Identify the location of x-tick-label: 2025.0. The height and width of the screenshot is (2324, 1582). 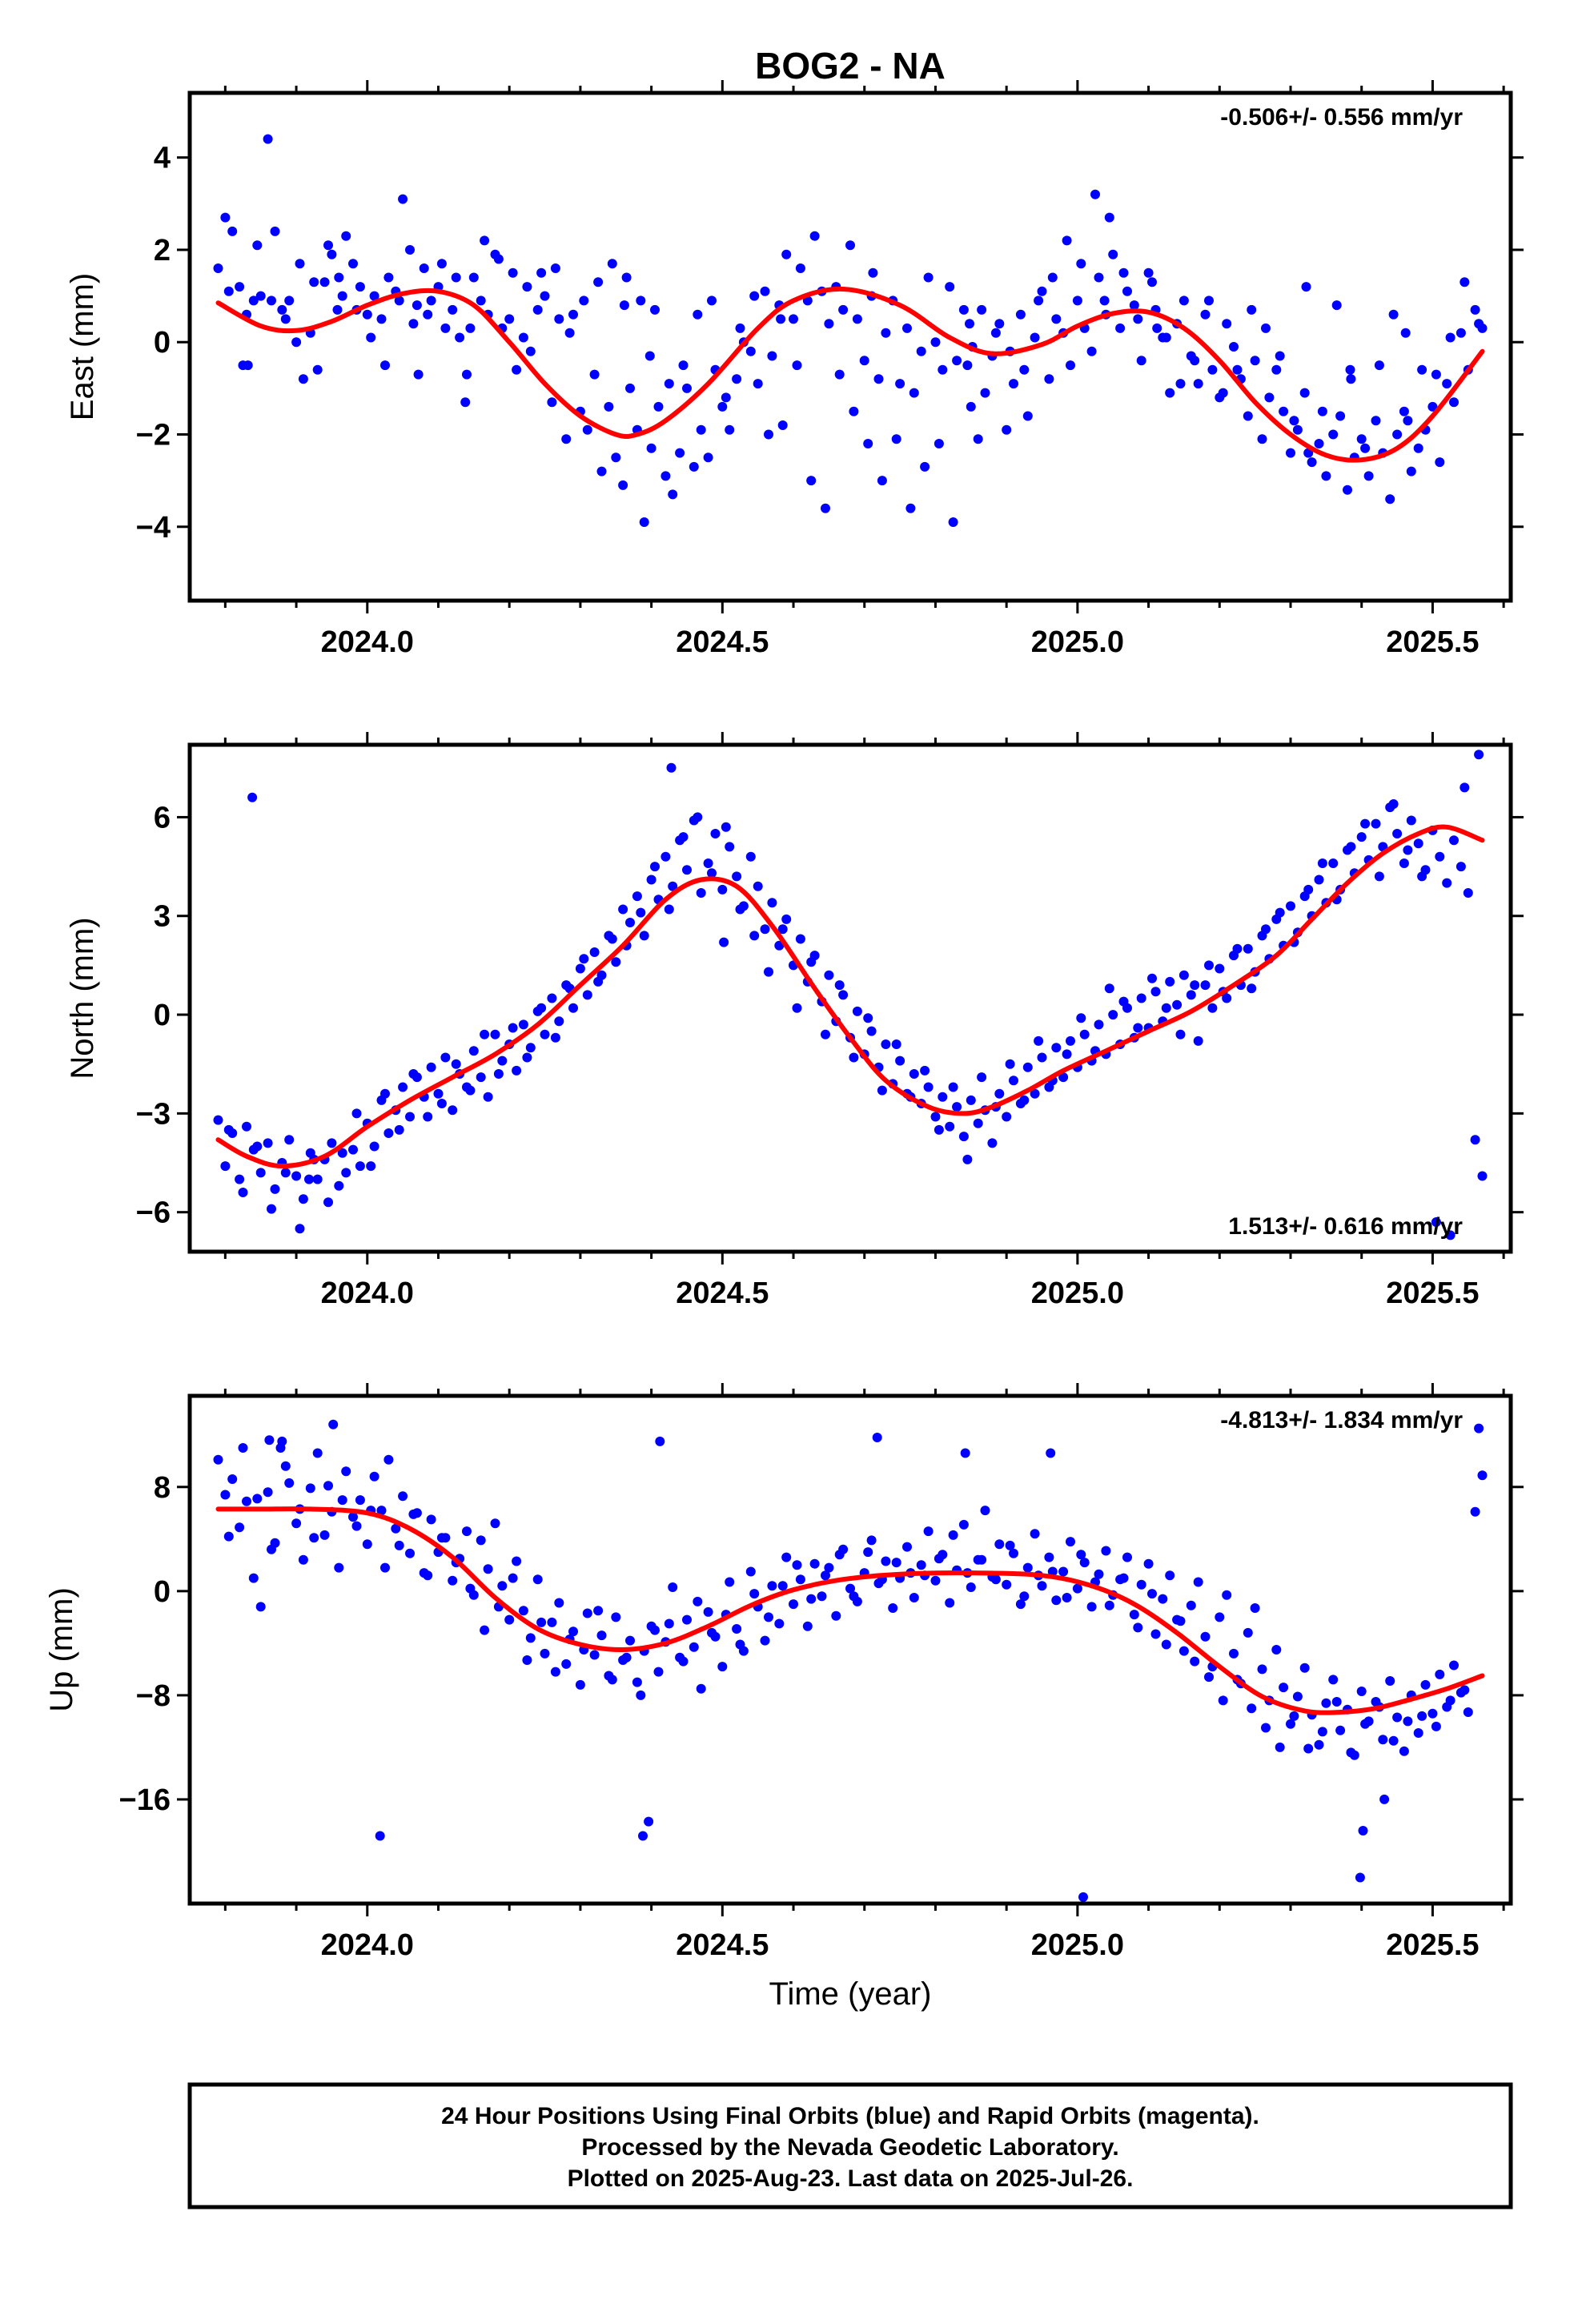
(1077, 1294).